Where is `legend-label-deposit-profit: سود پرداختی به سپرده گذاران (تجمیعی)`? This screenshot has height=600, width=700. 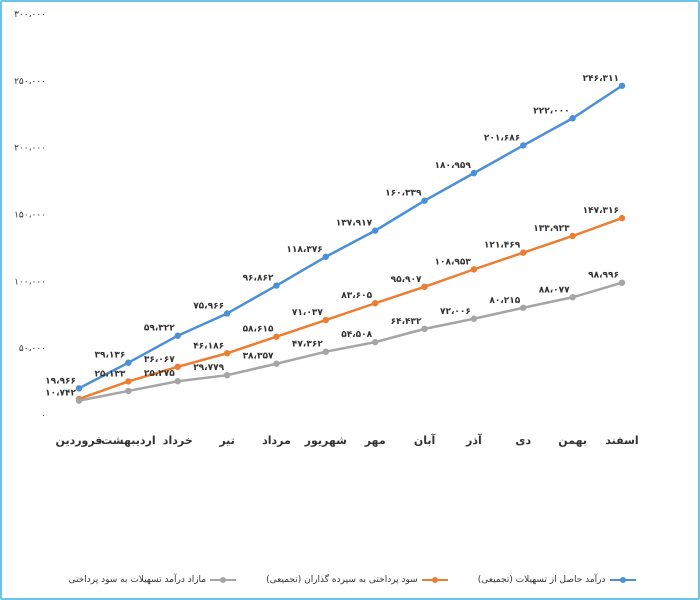 legend-label-deposit-profit: سود پرداختی به سپرده گذاران (تجمیعی) is located at coordinates (342, 580).